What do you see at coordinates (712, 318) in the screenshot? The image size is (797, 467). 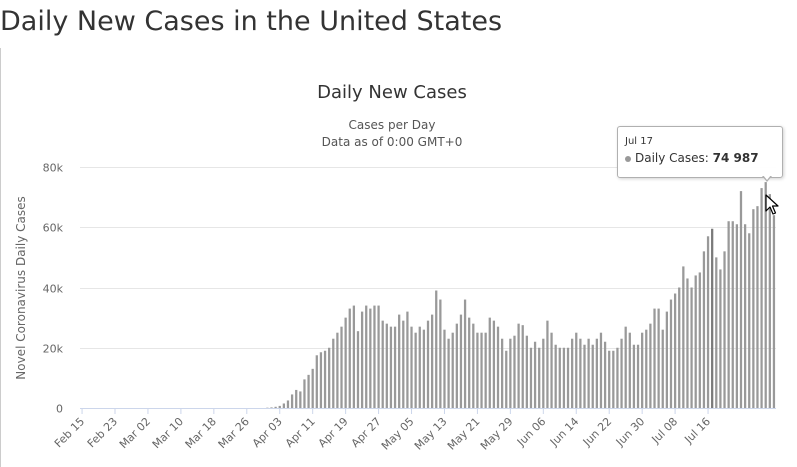 I see `bar-highlighted` at bounding box center [712, 318].